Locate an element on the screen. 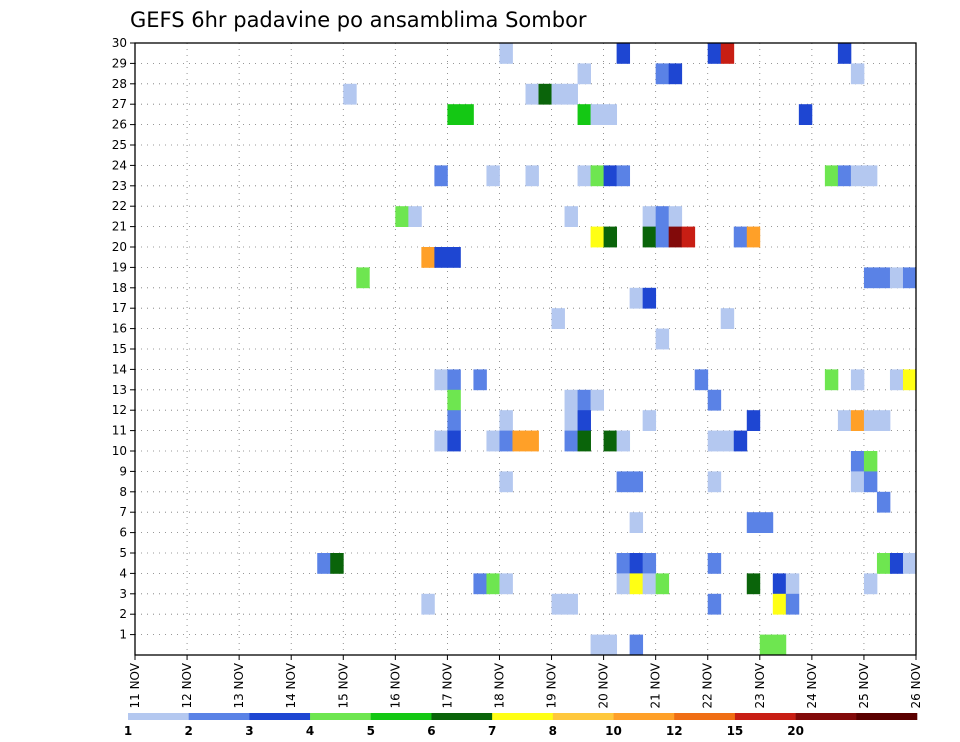 The width and height of the screenshot is (960, 742). y-tick-label: 17 is located at coordinates (119, 308).